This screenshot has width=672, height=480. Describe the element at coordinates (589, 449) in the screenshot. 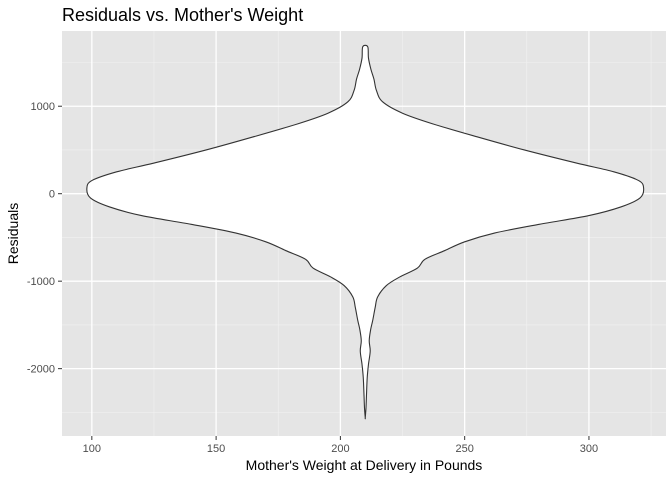

I see `x-tick-label: 300` at that location.